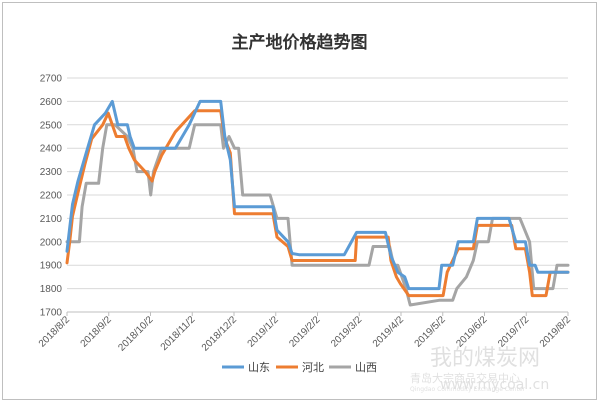 The image size is (599, 402). I want to click on y-tick-label: 2400, so click(51, 149).